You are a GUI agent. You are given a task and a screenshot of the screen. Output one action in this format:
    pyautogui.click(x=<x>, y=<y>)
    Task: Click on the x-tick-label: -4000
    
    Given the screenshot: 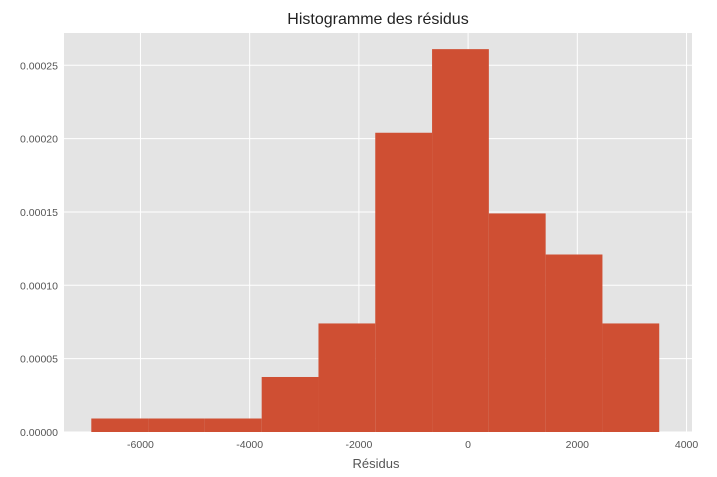 What is the action you would take?
    pyautogui.click(x=249, y=445)
    